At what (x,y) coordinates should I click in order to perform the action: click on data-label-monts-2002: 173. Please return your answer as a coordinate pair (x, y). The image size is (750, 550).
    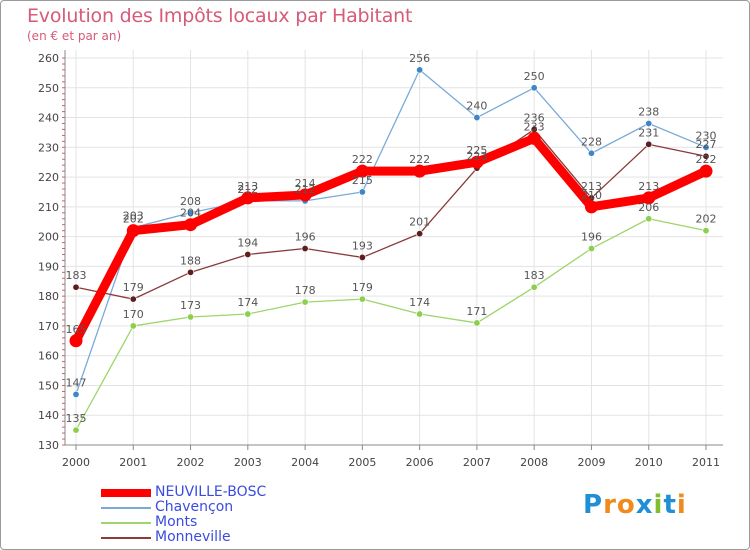
    Looking at the image, I should click on (190, 305).